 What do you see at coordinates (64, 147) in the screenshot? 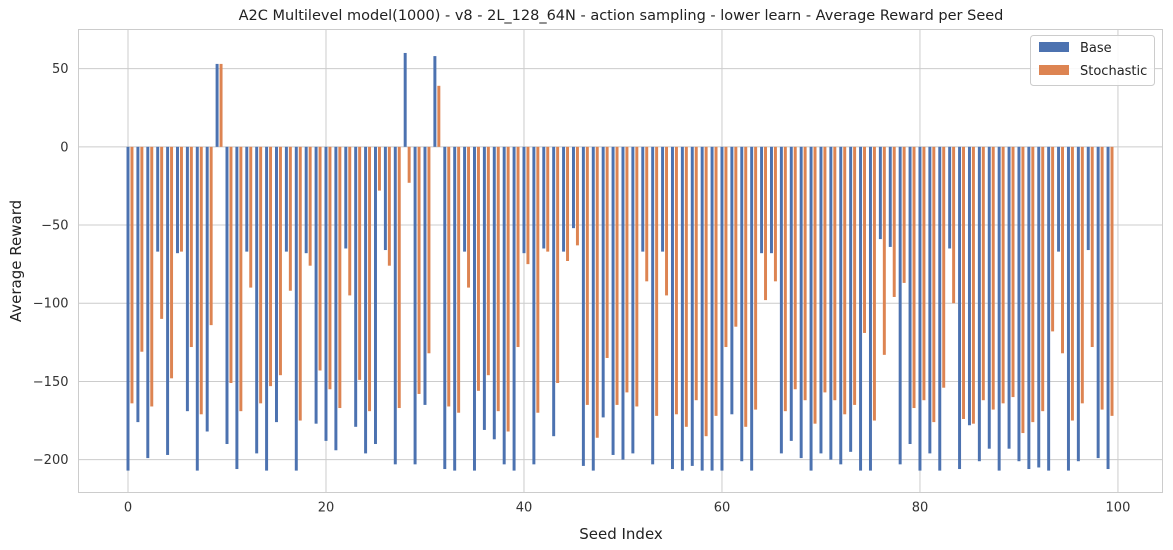
I see `y-tick-label: 0` at bounding box center [64, 147].